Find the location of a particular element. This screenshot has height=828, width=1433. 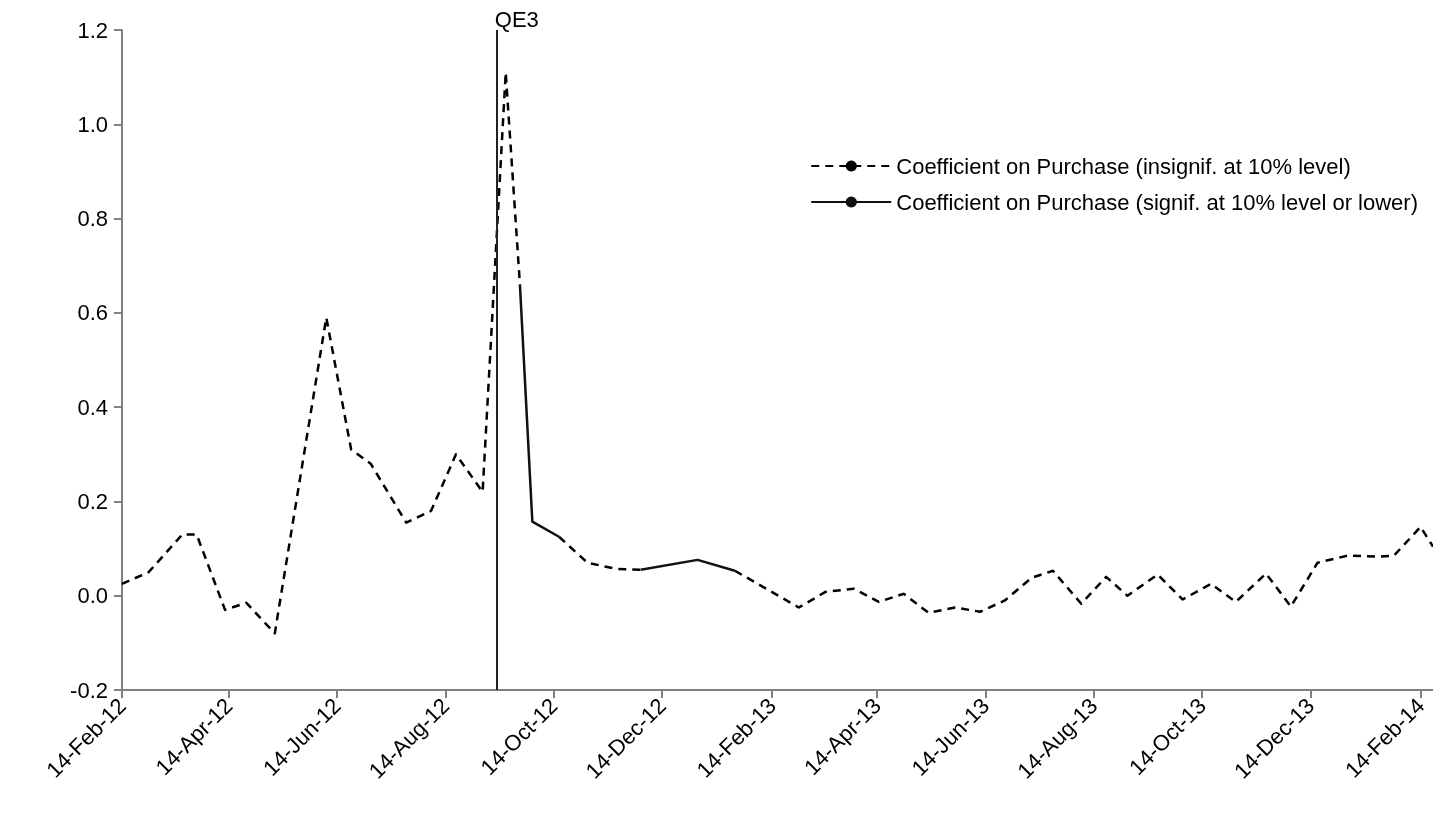

legend-label: Coefficient on Purchase (insignif. at 10% level) is located at coordinates (1123, 166).